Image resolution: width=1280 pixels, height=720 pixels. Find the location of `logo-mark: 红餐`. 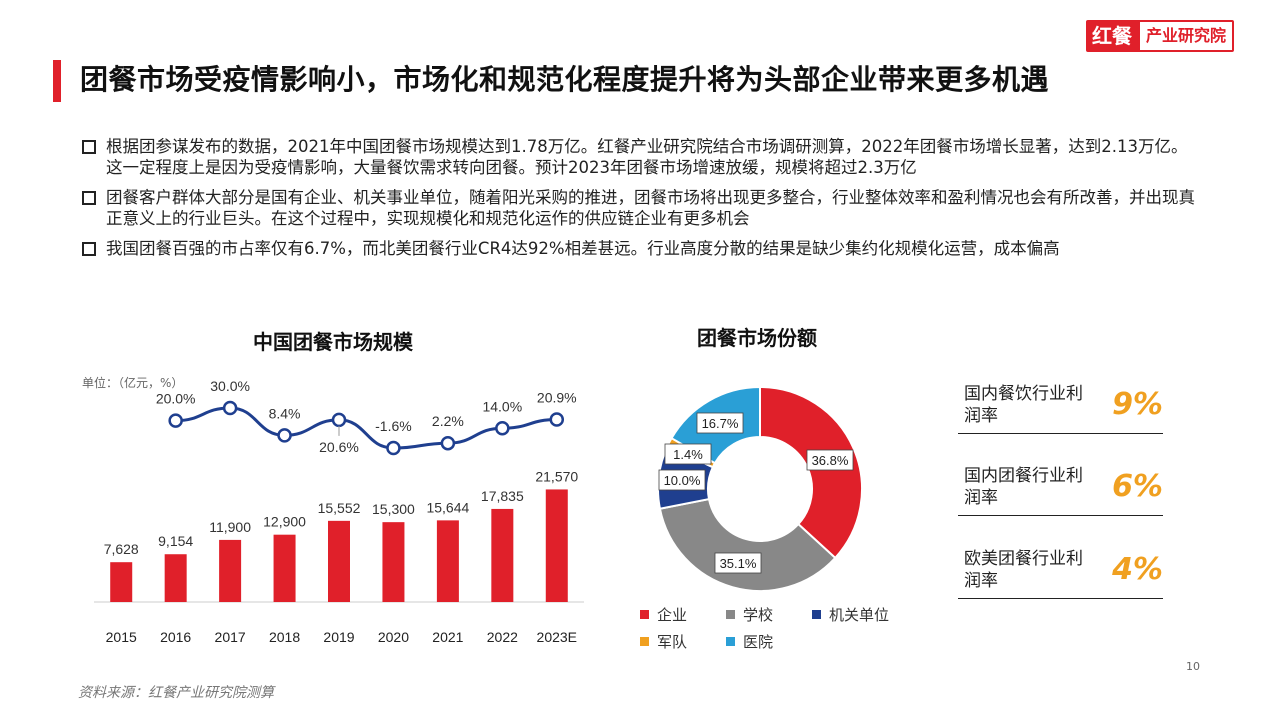

logo-mark: 红餐 is located at coordinates (1112, 36).